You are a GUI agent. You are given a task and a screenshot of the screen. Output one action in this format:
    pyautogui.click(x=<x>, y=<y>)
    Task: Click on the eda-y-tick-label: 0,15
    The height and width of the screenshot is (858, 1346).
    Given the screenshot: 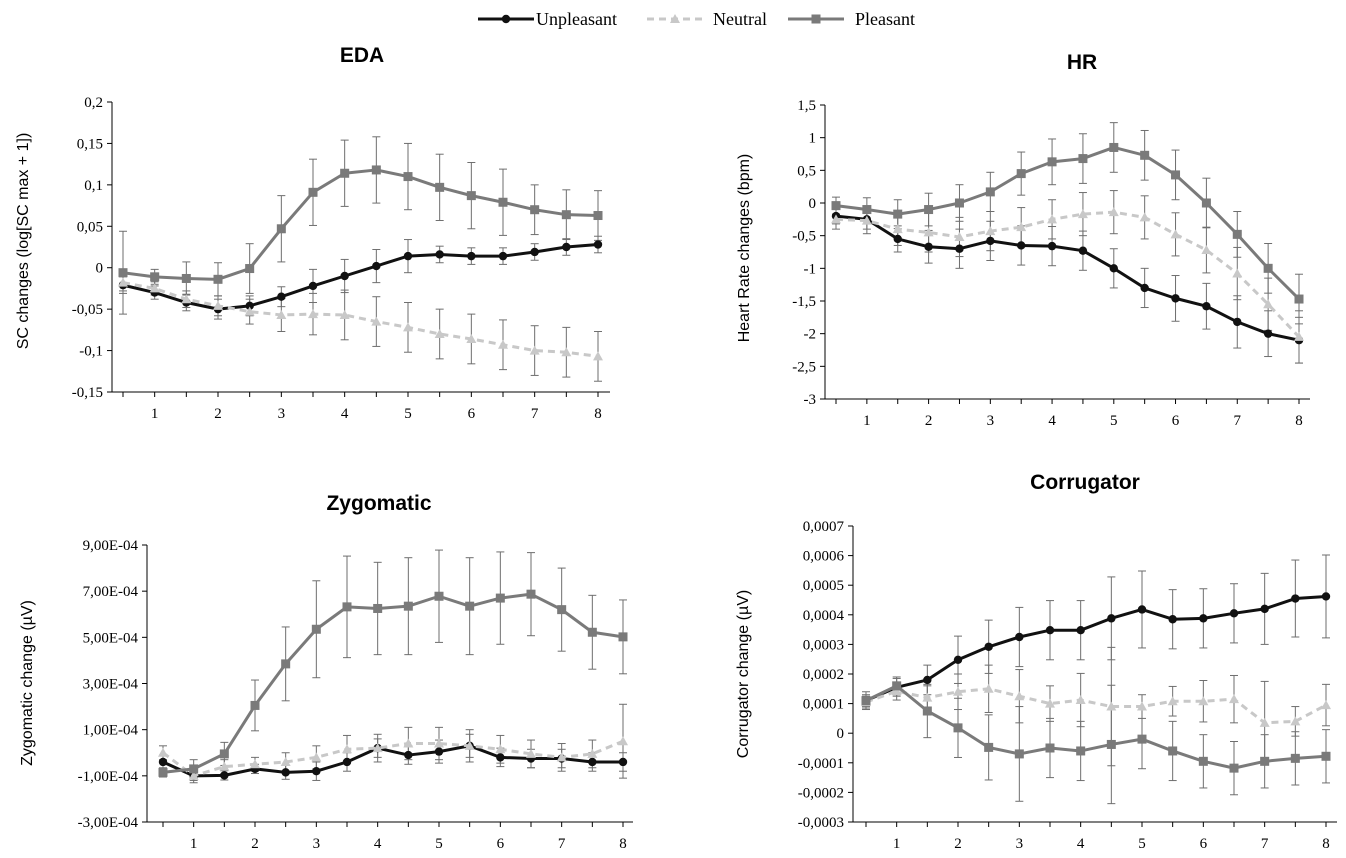 What is the action you would take?
    pyautogui.click(x=90, y=144)
    